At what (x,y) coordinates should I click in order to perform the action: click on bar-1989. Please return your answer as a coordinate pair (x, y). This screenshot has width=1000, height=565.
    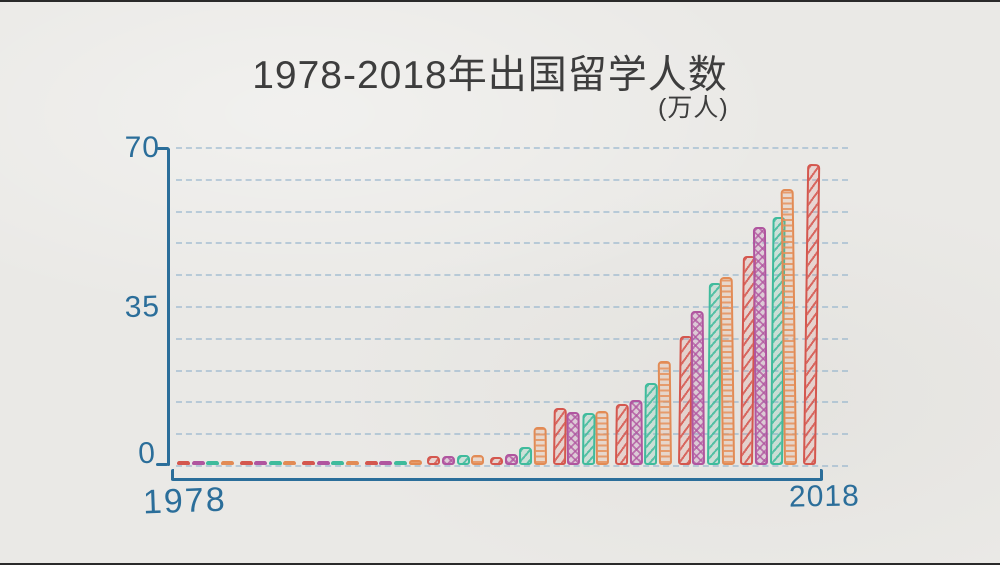
    Looking at the image, I should click on (352, 463).